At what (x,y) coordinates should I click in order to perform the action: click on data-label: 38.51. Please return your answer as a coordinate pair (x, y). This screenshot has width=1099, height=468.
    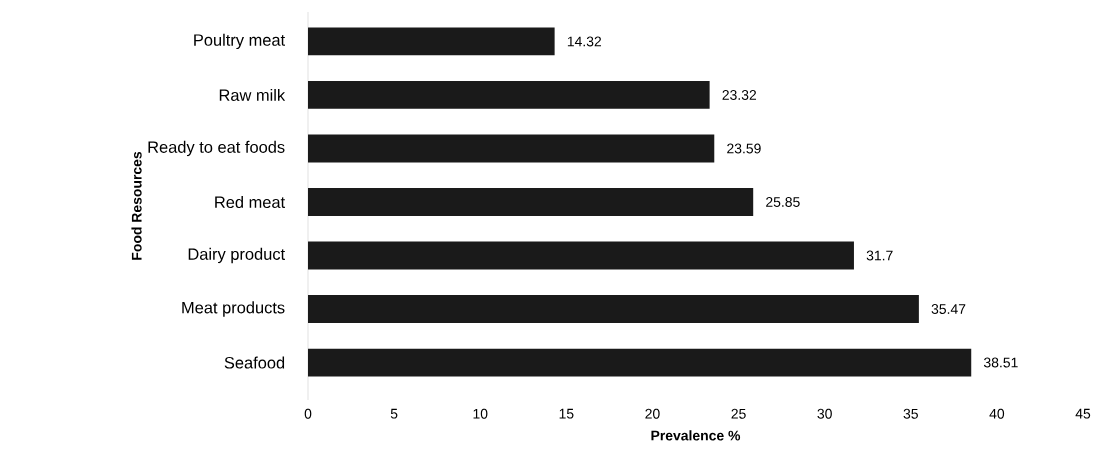
    Looking at the image, I should click on (1000, 362).